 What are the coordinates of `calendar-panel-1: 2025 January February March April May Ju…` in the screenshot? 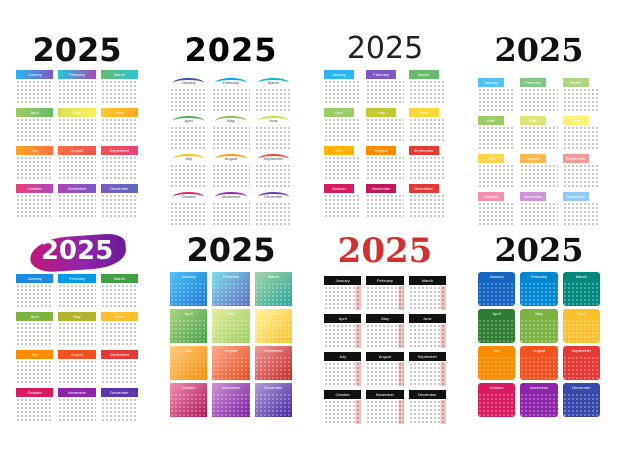 It's located at (77, 126).